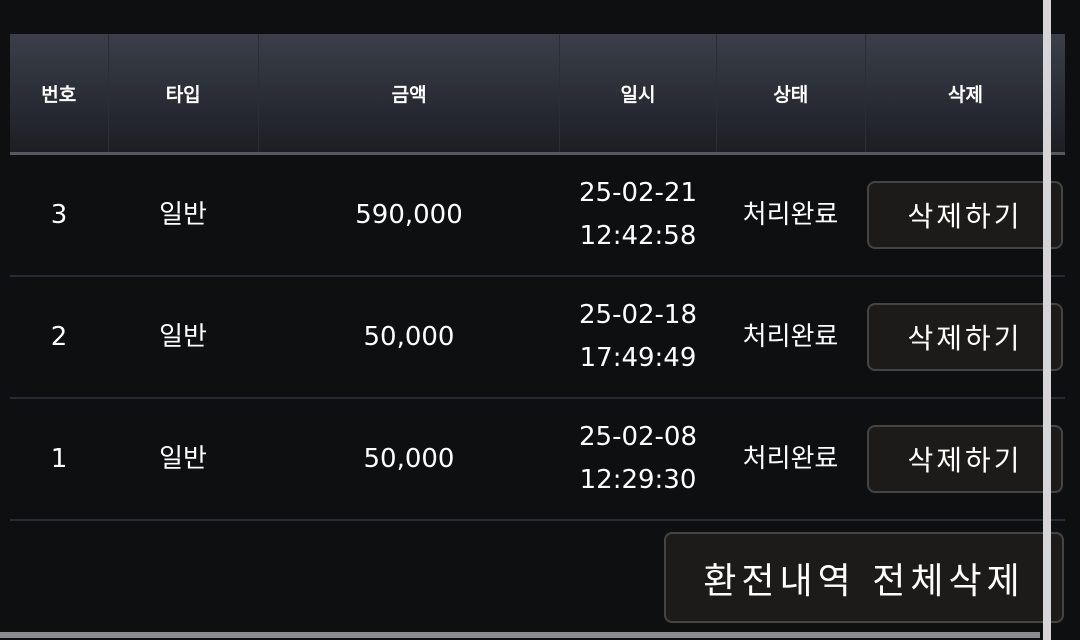 The width and height of the screenshot is (1080, 640). What do you see at coordinates (59, 336) in the screenshot?
I see `cell-number: 2` at bounding box center [59, 336].